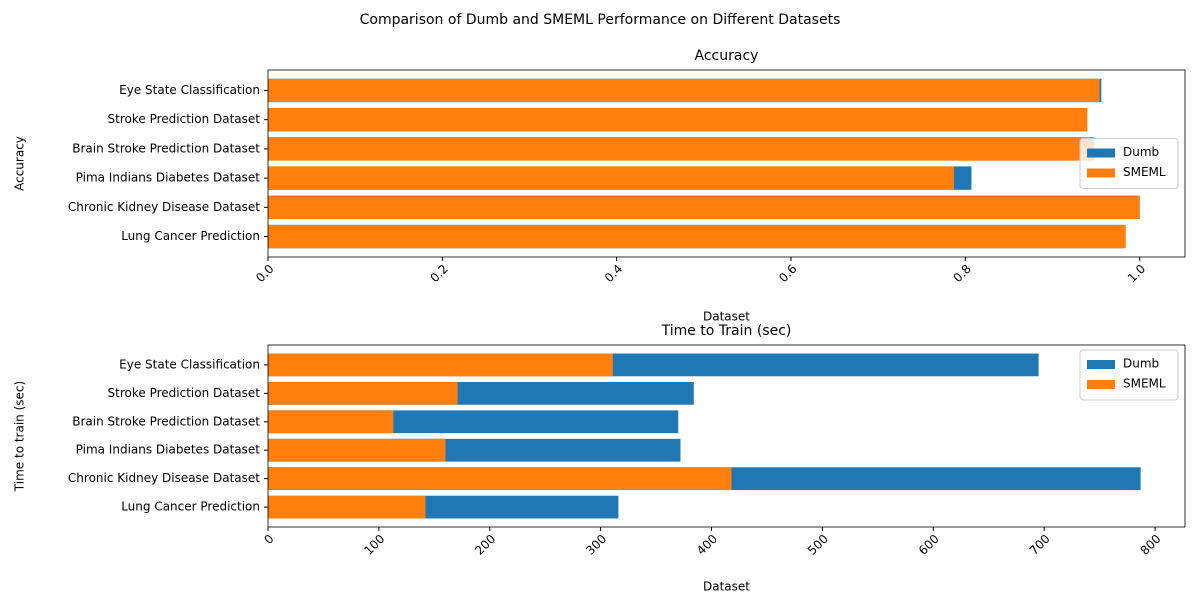  I want to click on y-axis-label: Time to train (sec), so click(20, 436).